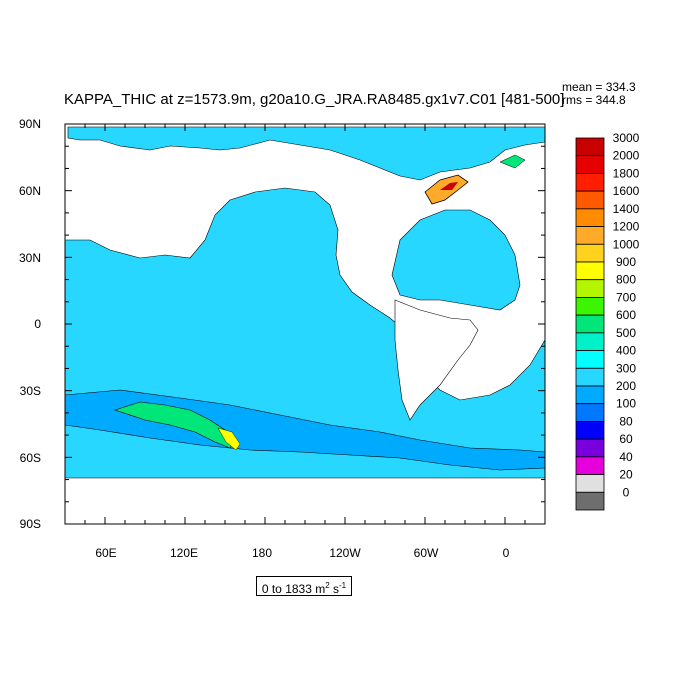 Image resolution: width=675 pixels, height=675 pixels. What do you see at coordinates (37, 324) in the screenshot?
I see `lat-label-0: 0` at bounding box center [37, 324].